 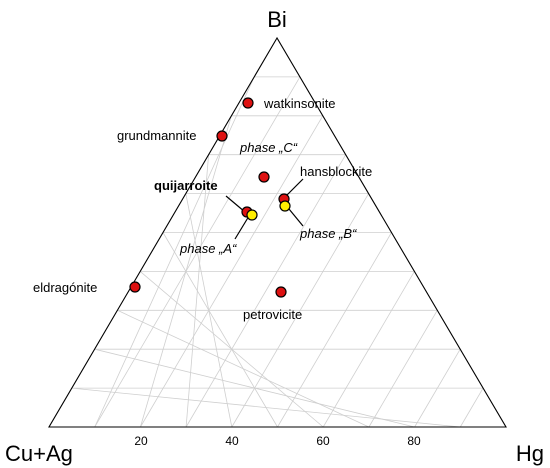 I want to click on label-quijarroite: quijarroite, so click(x=186, y=185).